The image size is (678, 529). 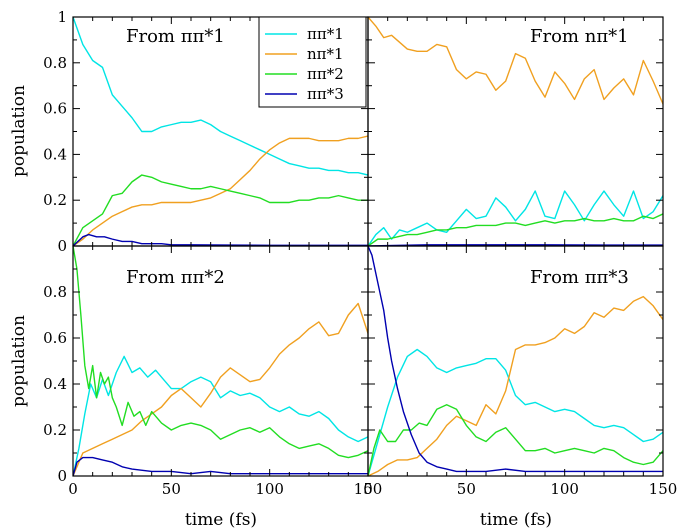 What do you see at coordinates (175, 277) in the screenshot?
I see `panel-title: From ππ*2` at bounding box center [175, 277].